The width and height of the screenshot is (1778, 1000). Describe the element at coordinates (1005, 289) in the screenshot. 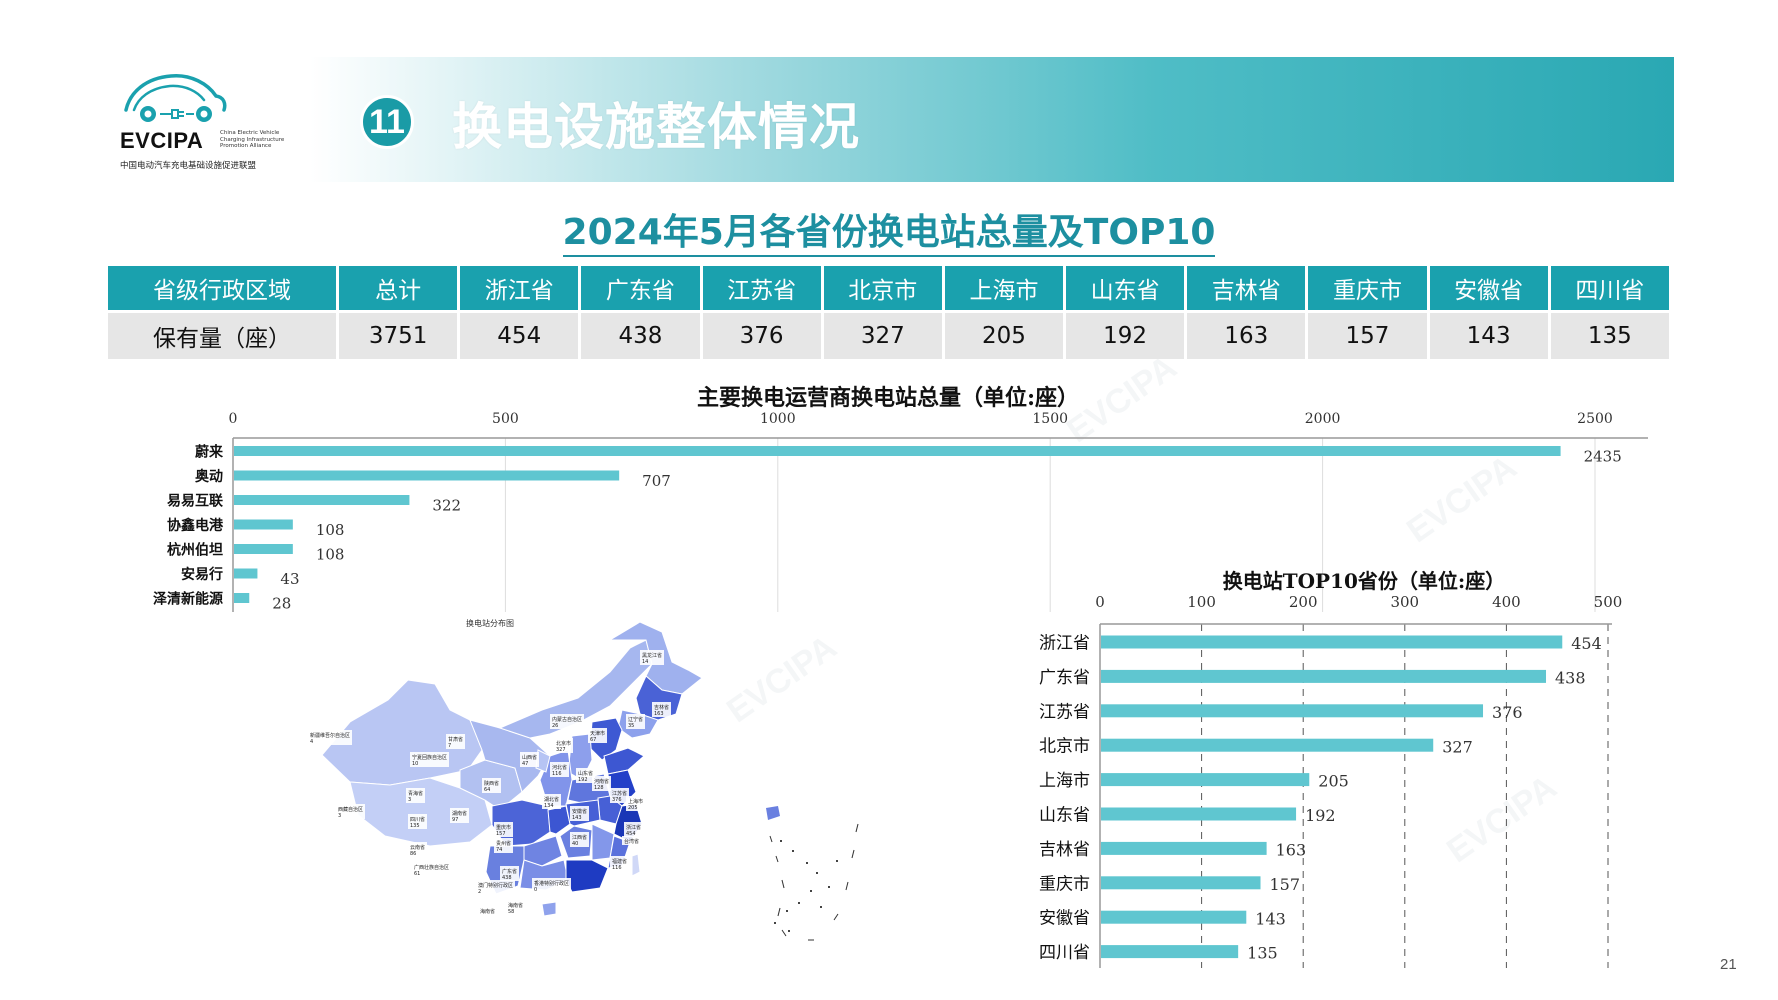

I see `table-header-cell: 上海市` at that location.